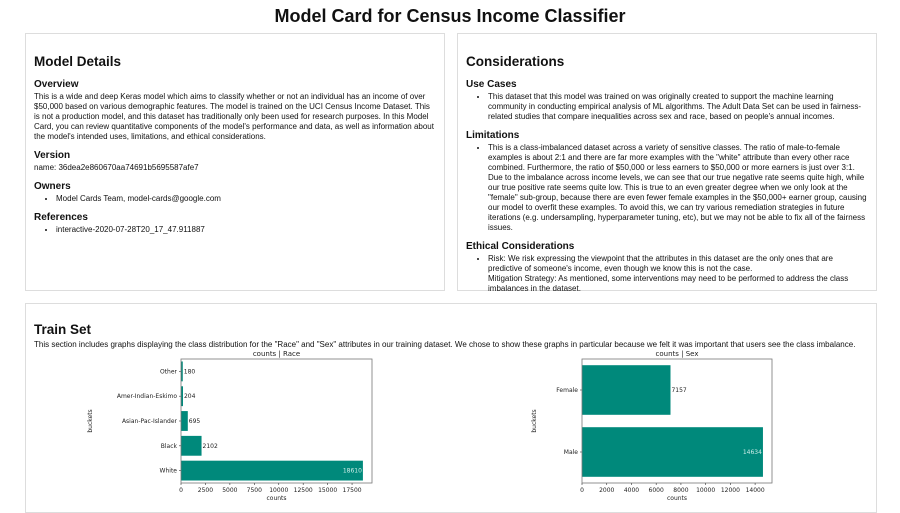  What do you see at coordinates (352, 471) in the screenshot?
I see `data-label: 18610` at bounding box center [352, 471].